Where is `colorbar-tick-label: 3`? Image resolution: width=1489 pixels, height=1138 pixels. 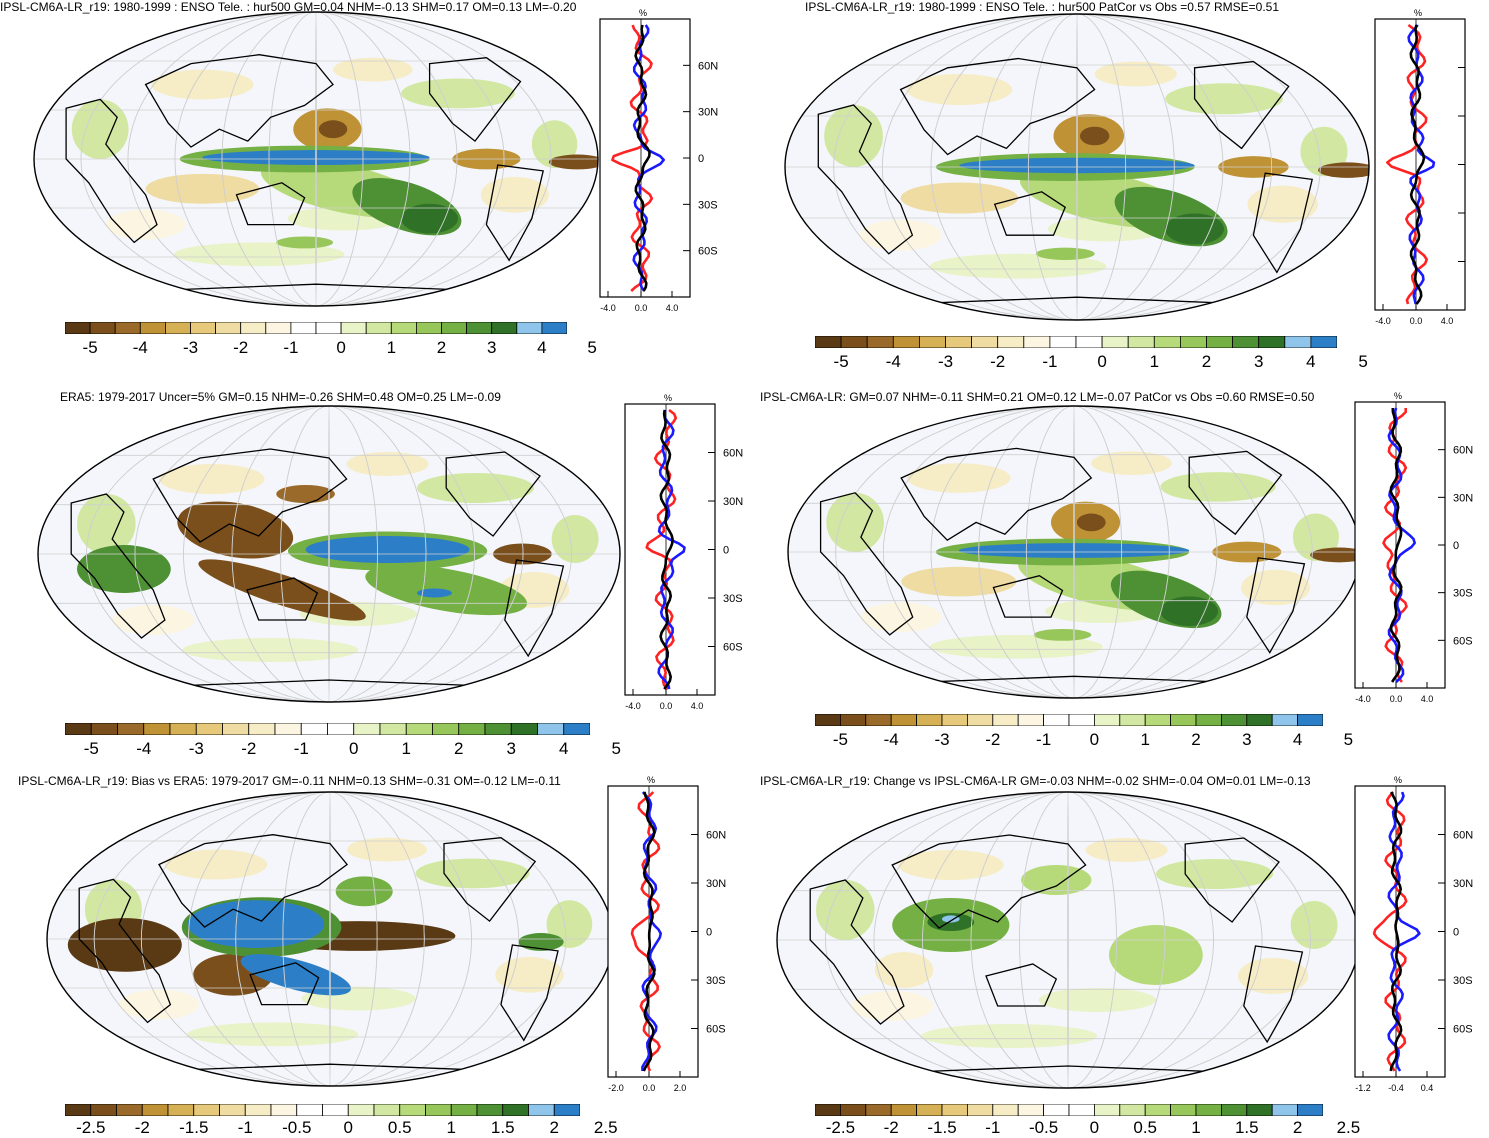
colorbar-tick-label: 3 is located at coordinates (1247, 739).